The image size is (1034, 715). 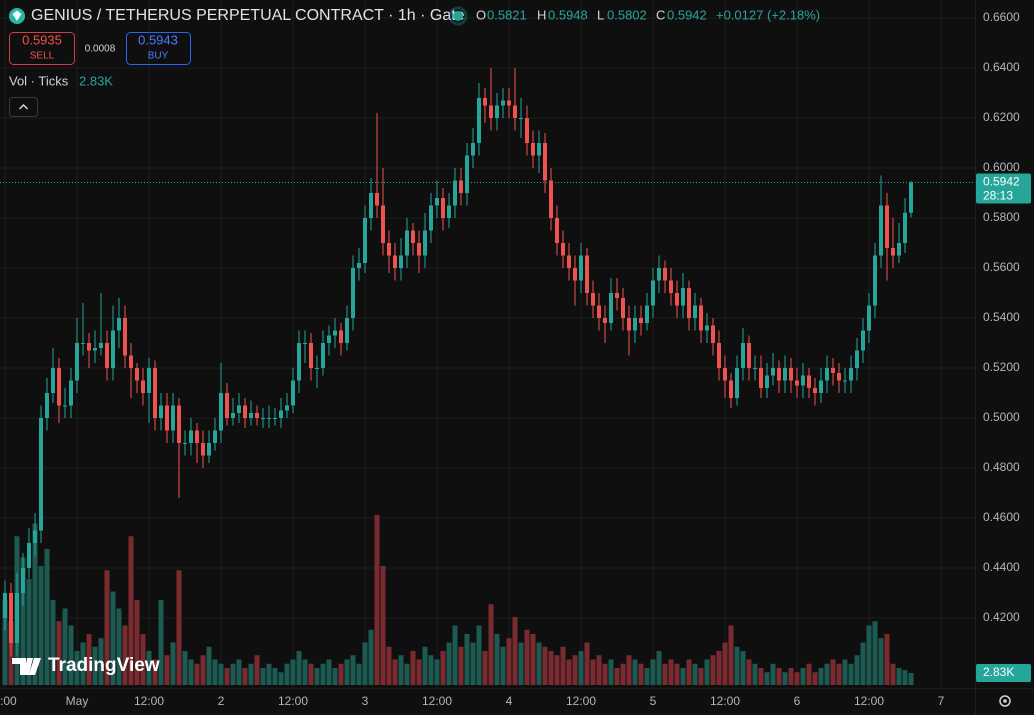 What do you see at coordinates (1001, 67) in the screenshot?
I see `y-tick-label: 0.6400` at bounding box center [1001, 67].